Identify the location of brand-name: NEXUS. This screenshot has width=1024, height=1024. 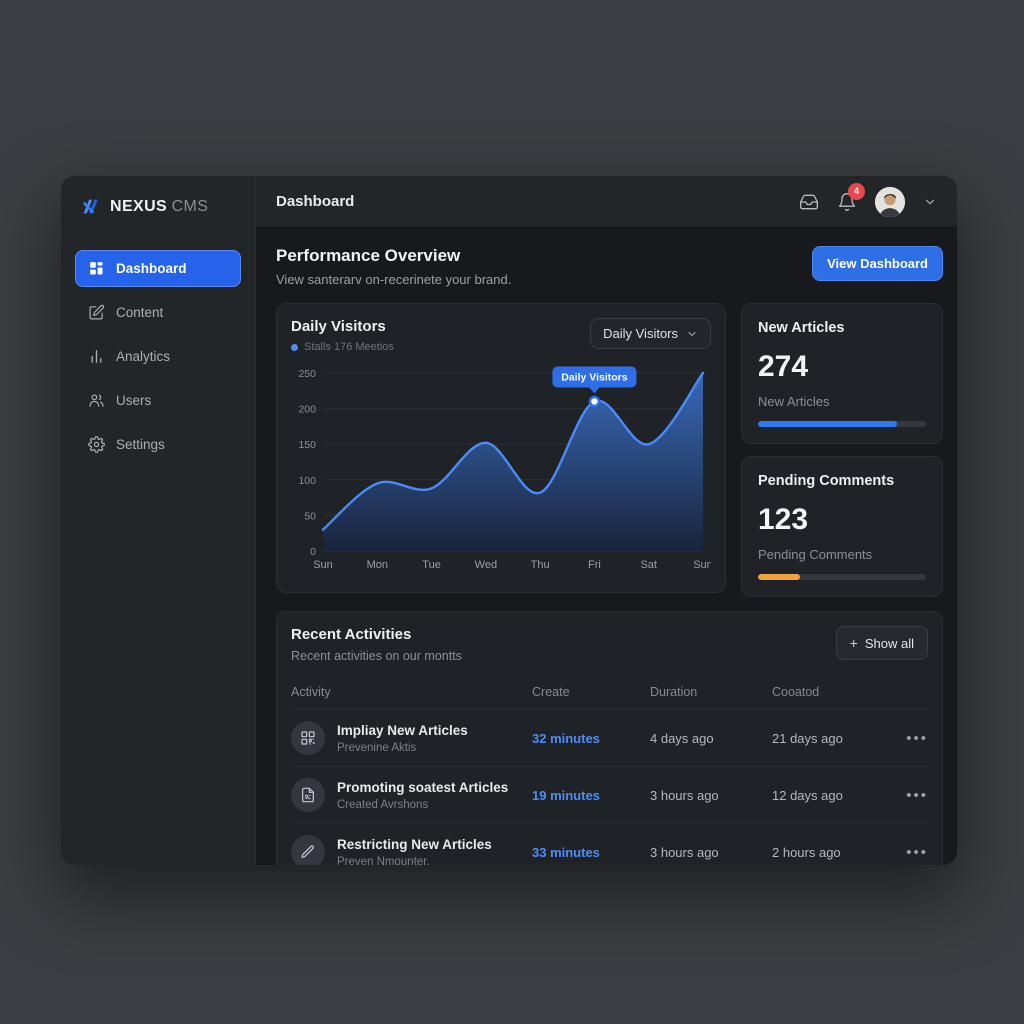
(139, 206).